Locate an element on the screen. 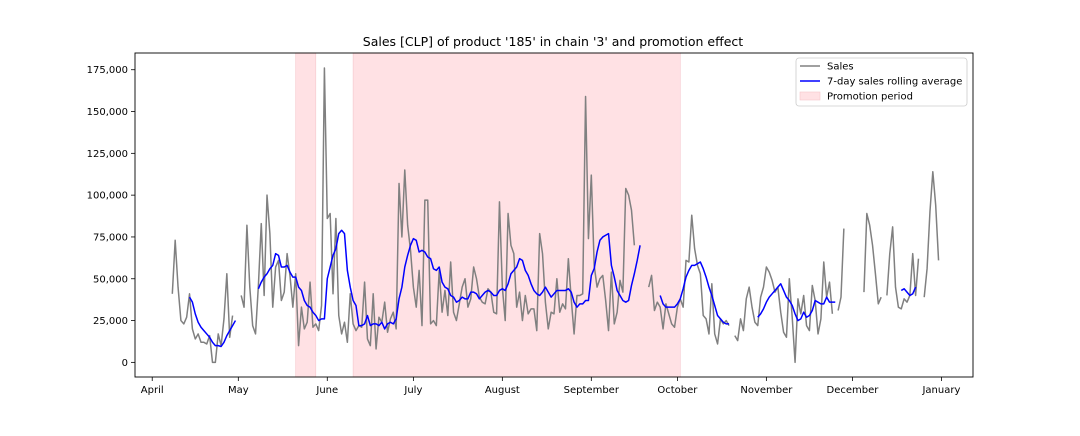 This screenshot has width=1080, height=436. y-tick-label: 150,000 is located at coordinates (107, 112).